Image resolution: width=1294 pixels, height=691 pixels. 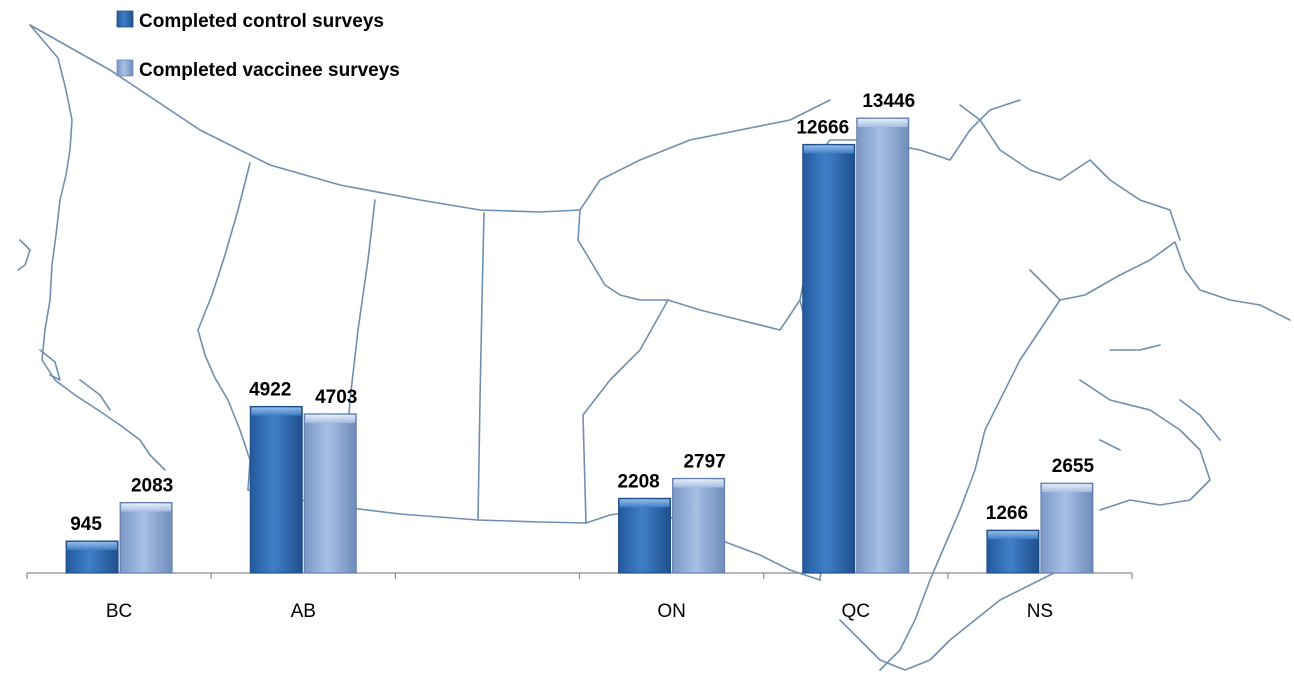 I want to click on x-tick-label: QC, so click(x=856, y=611).